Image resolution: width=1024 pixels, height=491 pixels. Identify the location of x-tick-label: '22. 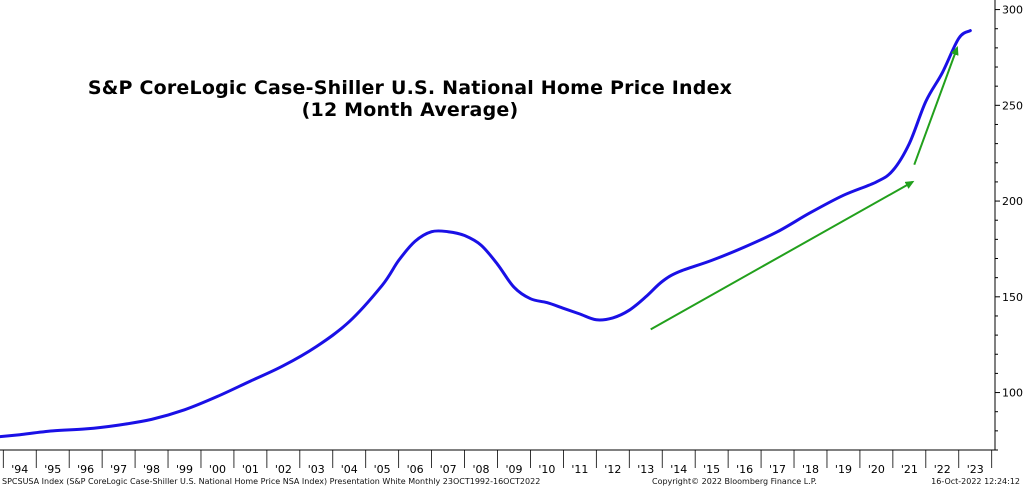
(942, 469).